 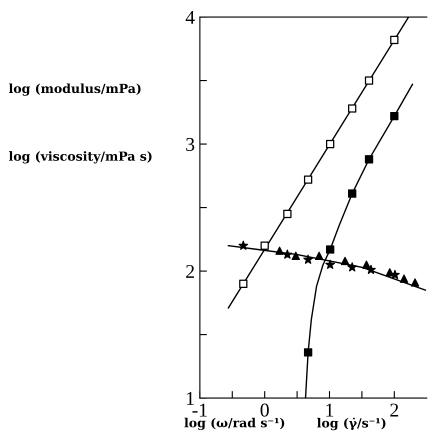 I want to click on y-tick-label: 1, so click(x=190, y=398).